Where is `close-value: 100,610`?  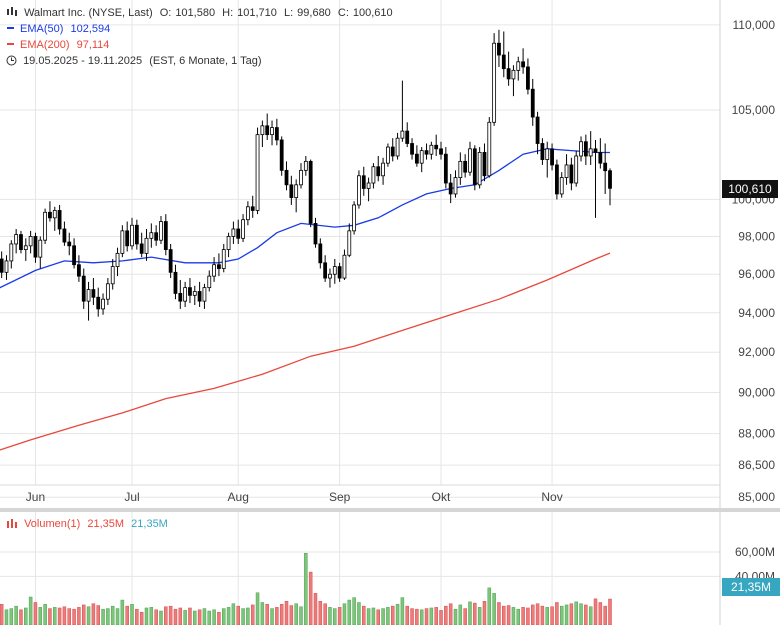 close-value: 100,610 is located at coordinates (372, 13).